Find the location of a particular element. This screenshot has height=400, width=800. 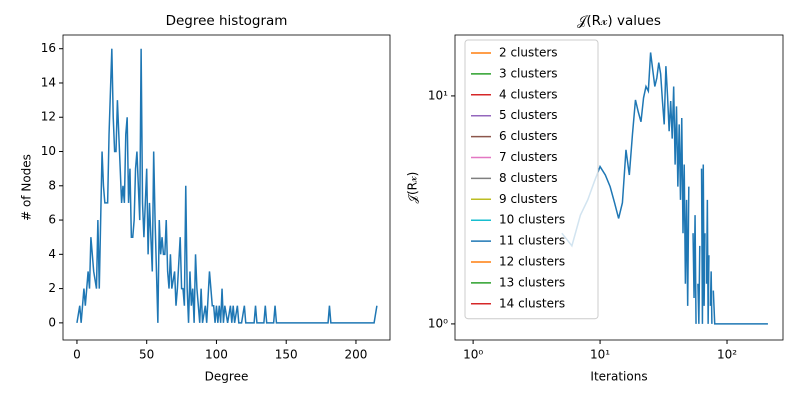

legend-label: 10 clusters is located at coordinates (532, 220).